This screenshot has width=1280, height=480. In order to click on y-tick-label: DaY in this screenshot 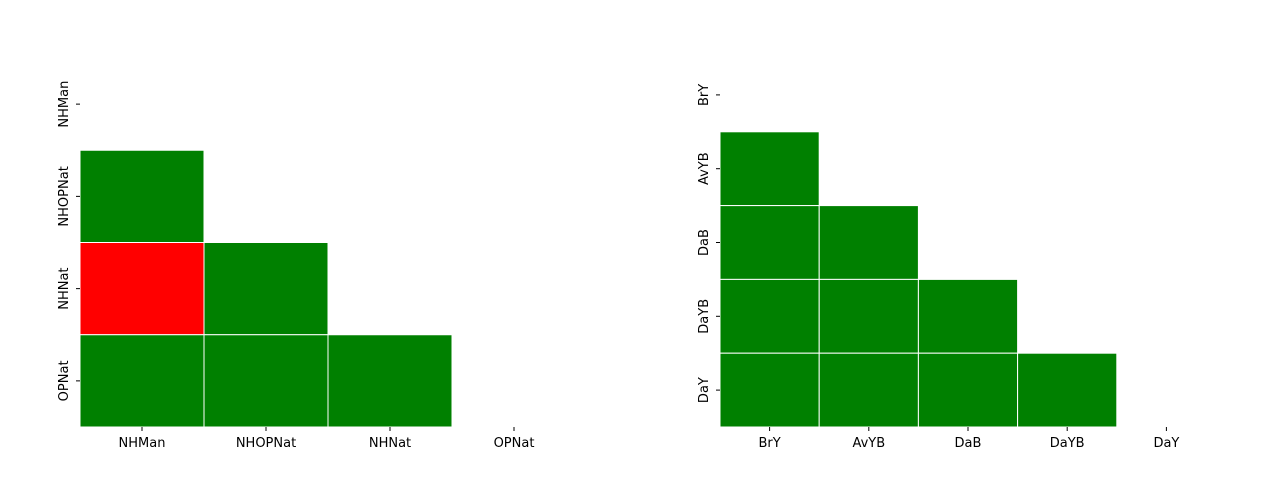, I will do `click(704, 390)`.